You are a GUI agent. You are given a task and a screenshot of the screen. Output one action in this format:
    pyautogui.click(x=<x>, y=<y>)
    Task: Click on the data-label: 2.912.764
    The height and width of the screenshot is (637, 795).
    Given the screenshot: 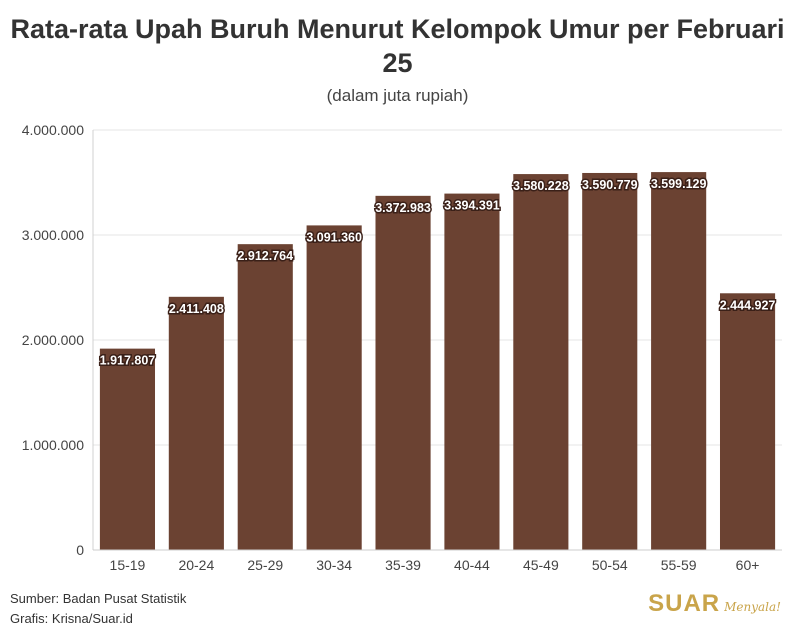 What is the action you would take?
    pyautogui.click(x=265, y=256)
    